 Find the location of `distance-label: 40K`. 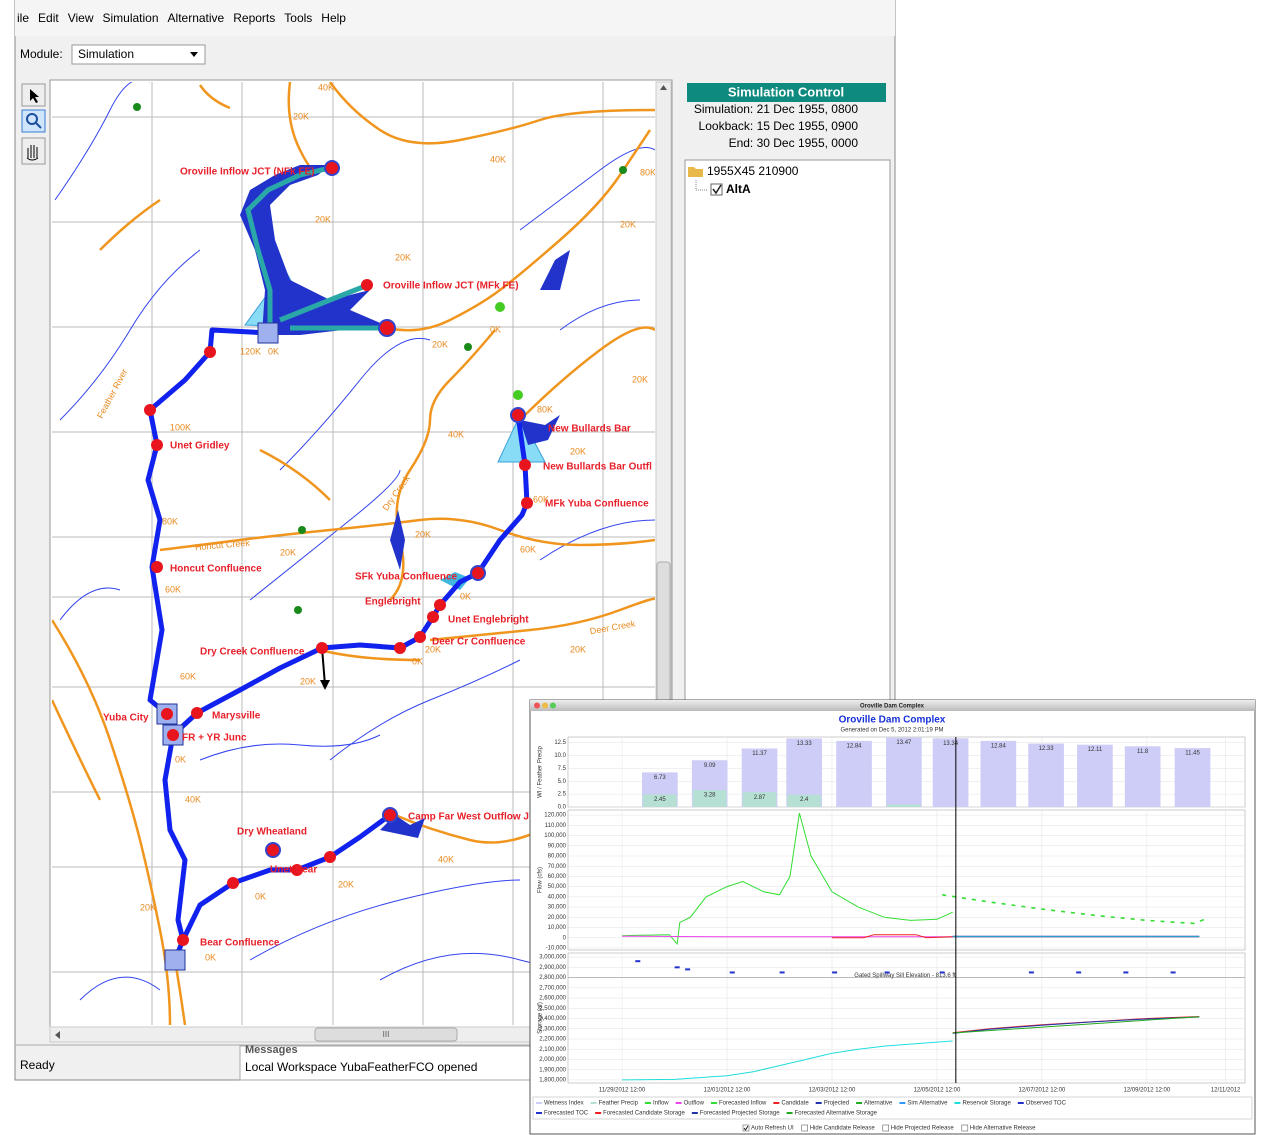

distance-label: 40K is located at coordinates (446, 859).